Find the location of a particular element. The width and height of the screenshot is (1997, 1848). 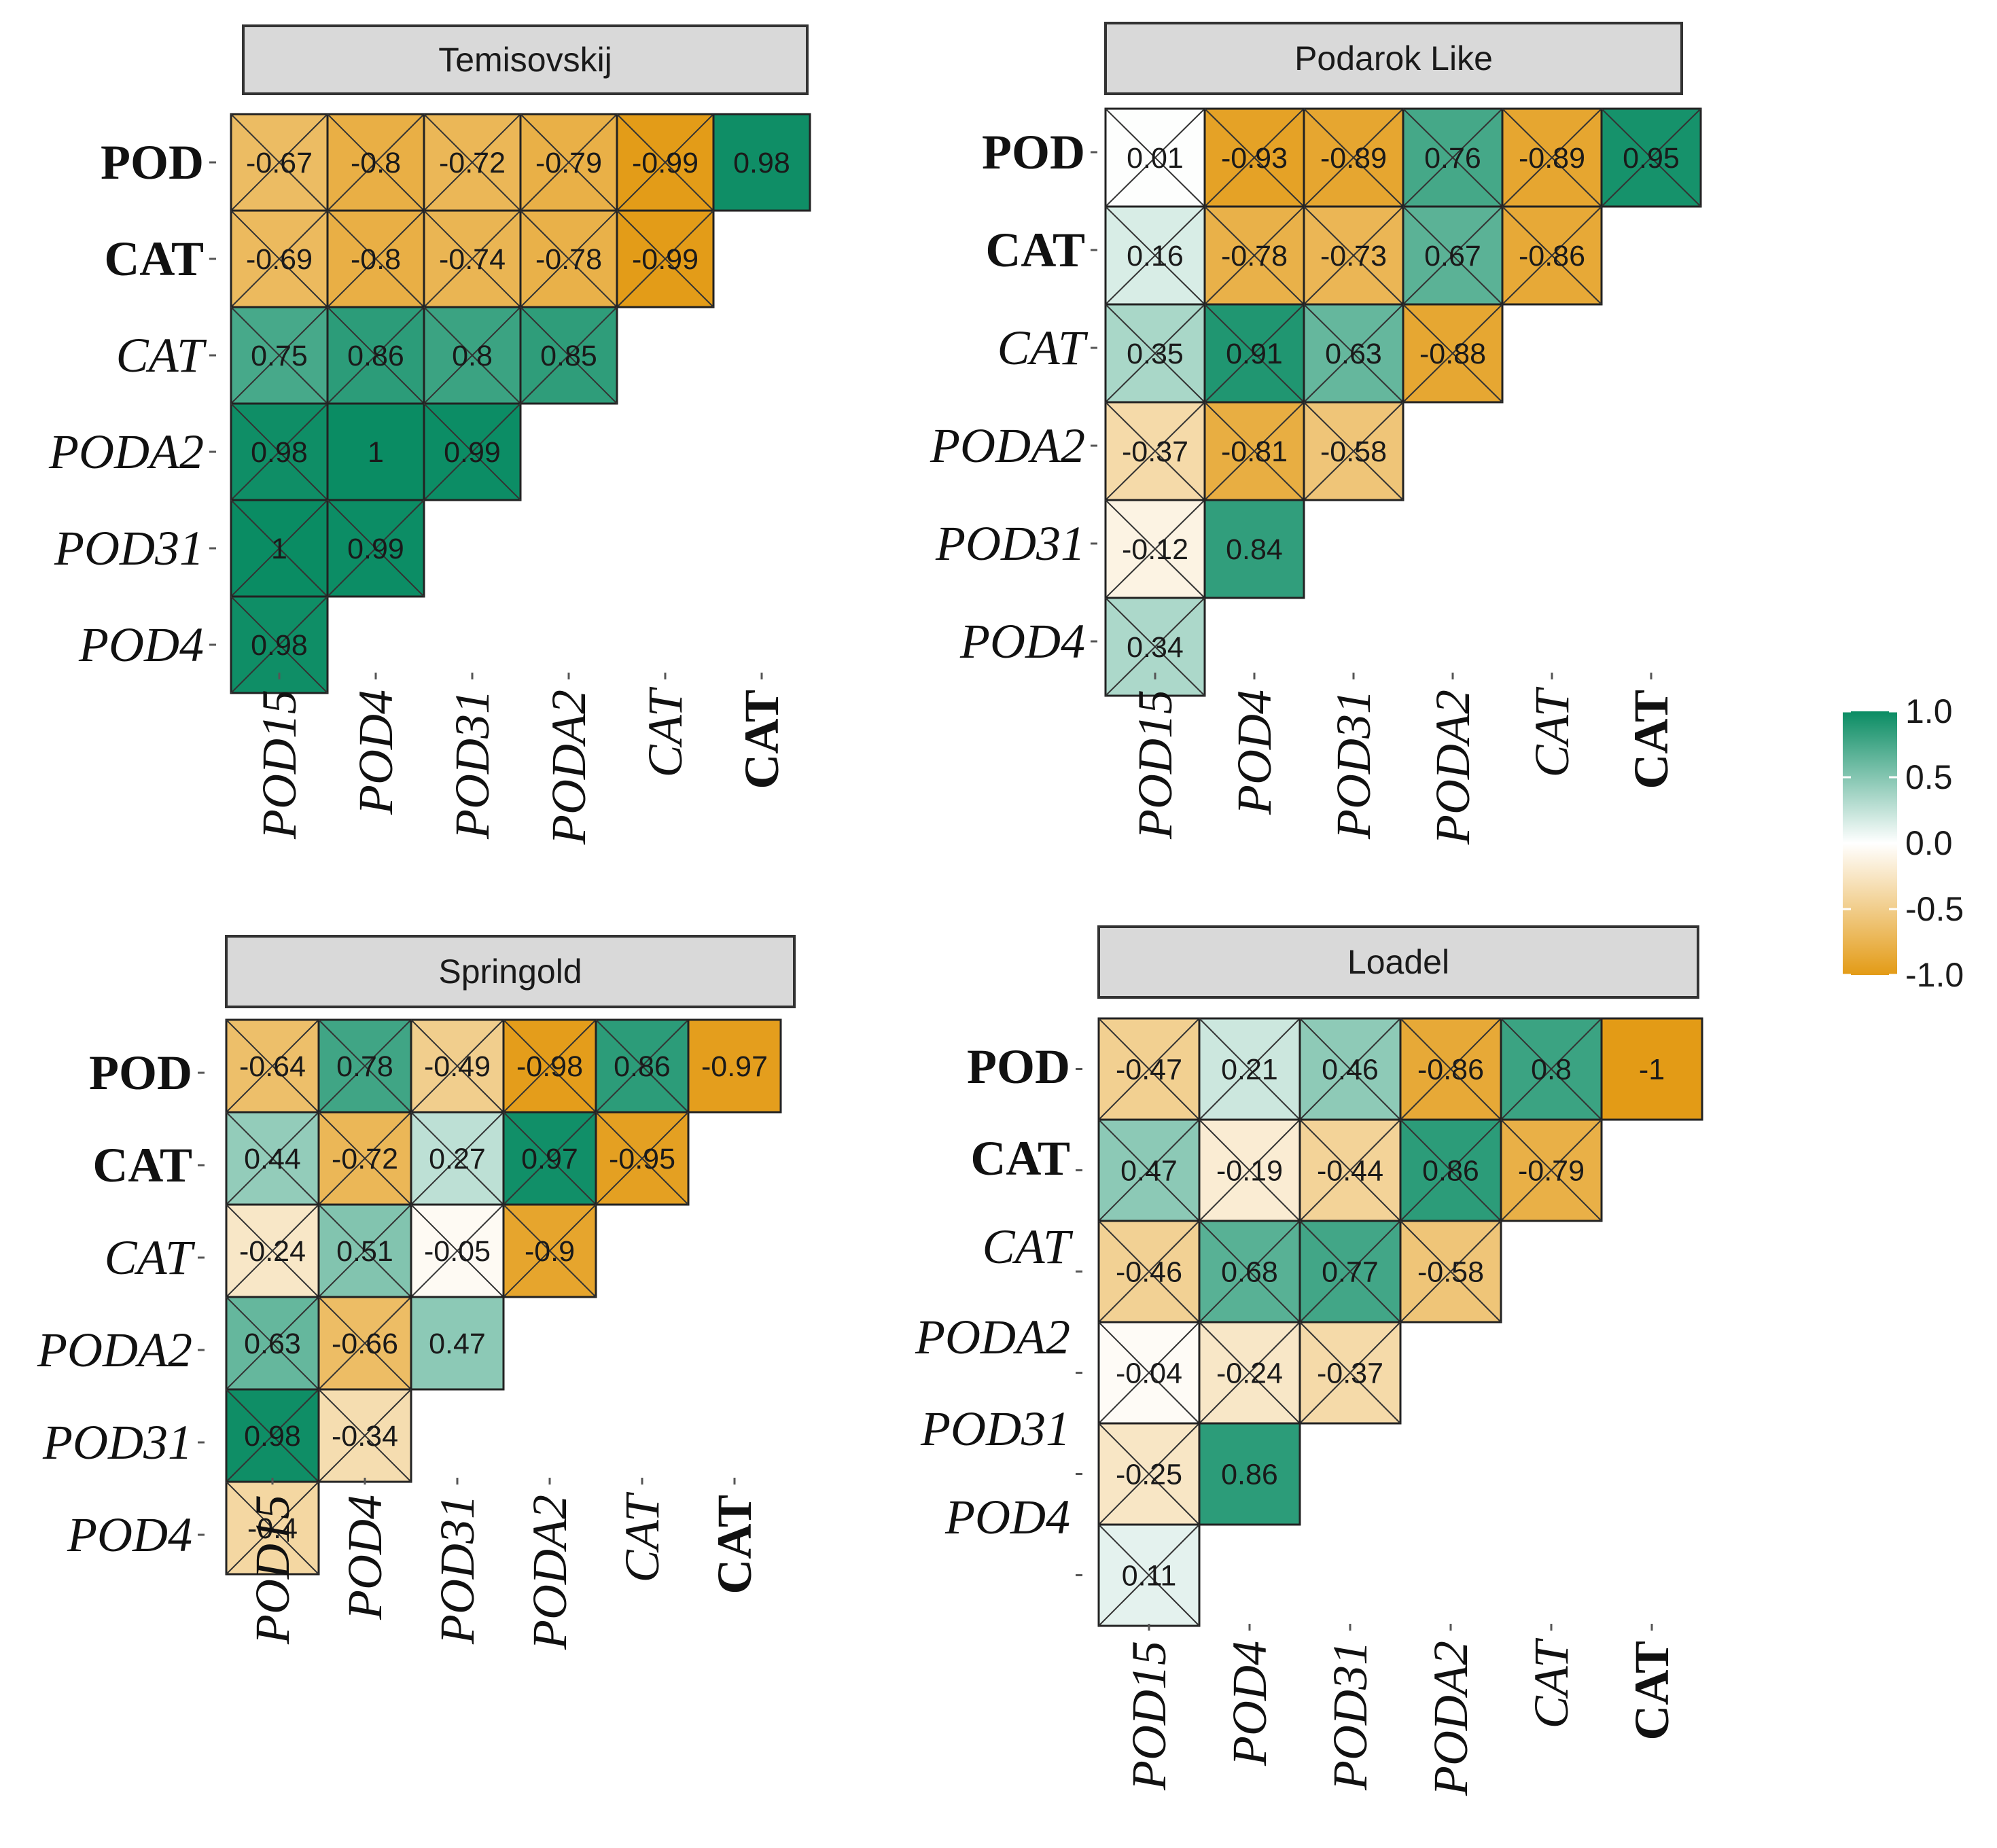

cell-value-label: -0.67 is located at coordinates (279, 163).